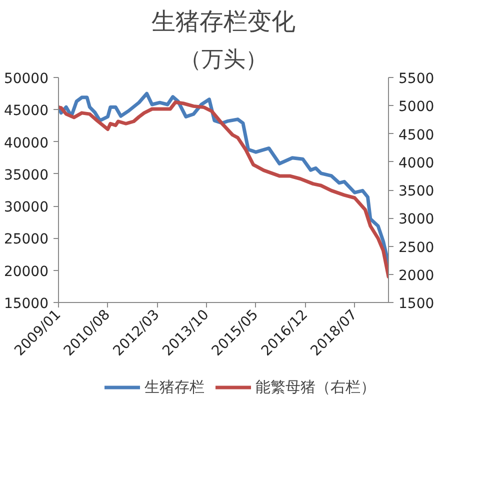  What do you see at coordinates (26, 79) in the screenshot?
I see `y-tick-label: 50000` at bounding box center [26, 79].